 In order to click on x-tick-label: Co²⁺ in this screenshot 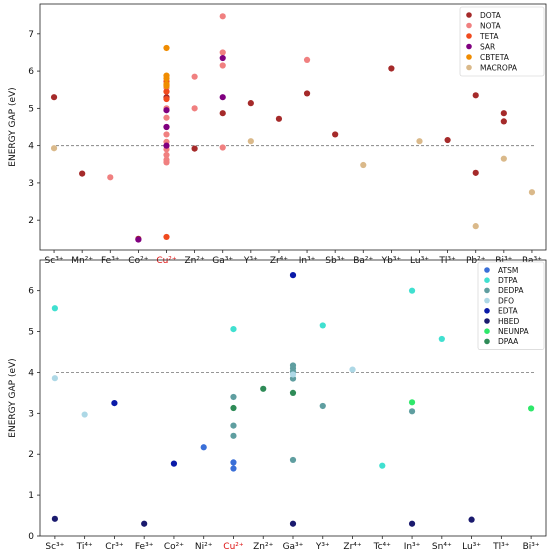, I will do `click(138, 261)`.